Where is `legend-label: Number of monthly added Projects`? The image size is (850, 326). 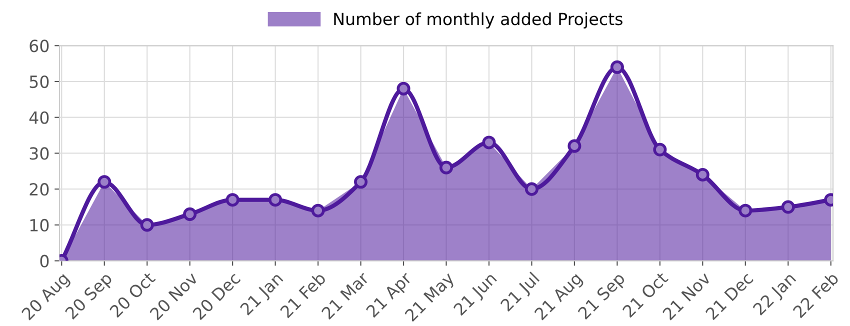
legend-label: Number of monthly added Projects is located at coordinates (478, 20).